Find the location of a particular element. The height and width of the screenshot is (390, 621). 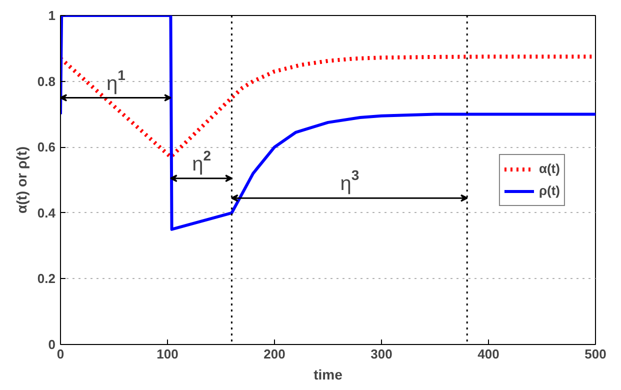

x-tick-label: 400 is located at coordinates (489, 354).